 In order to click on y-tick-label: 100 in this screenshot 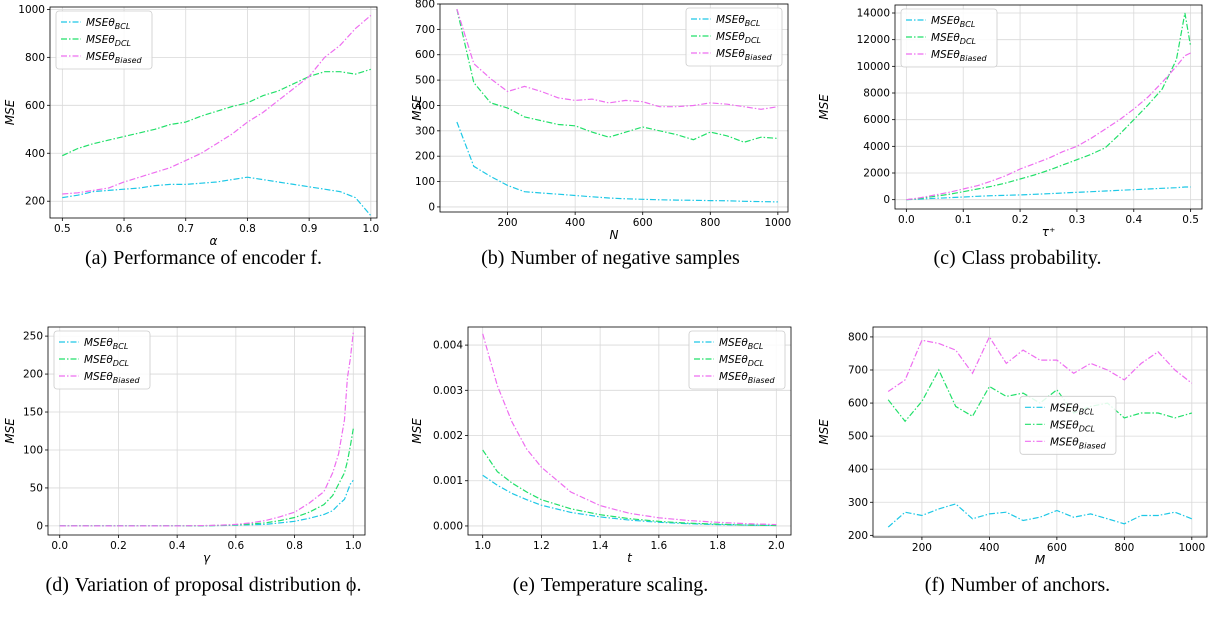, I will do `click(425, 182)`.